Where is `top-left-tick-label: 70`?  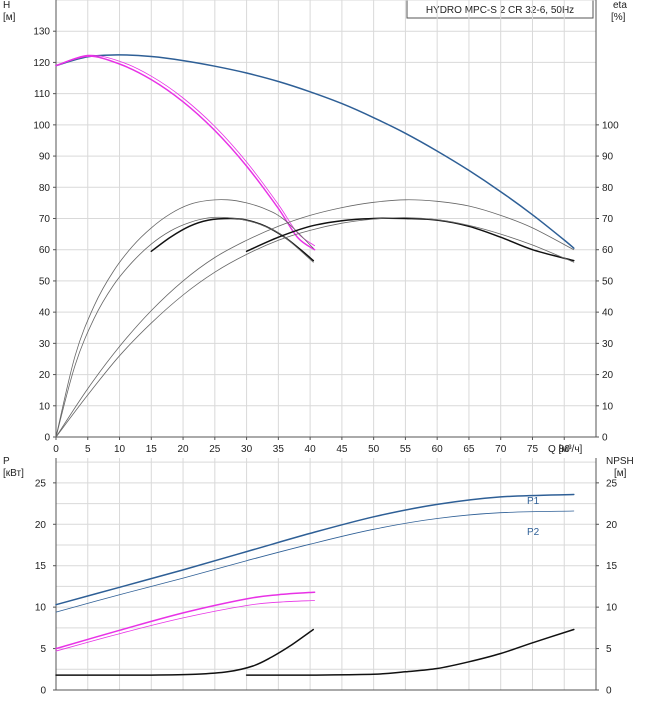
top-left-tick-label: 70 is located at coordinates (45, 219).